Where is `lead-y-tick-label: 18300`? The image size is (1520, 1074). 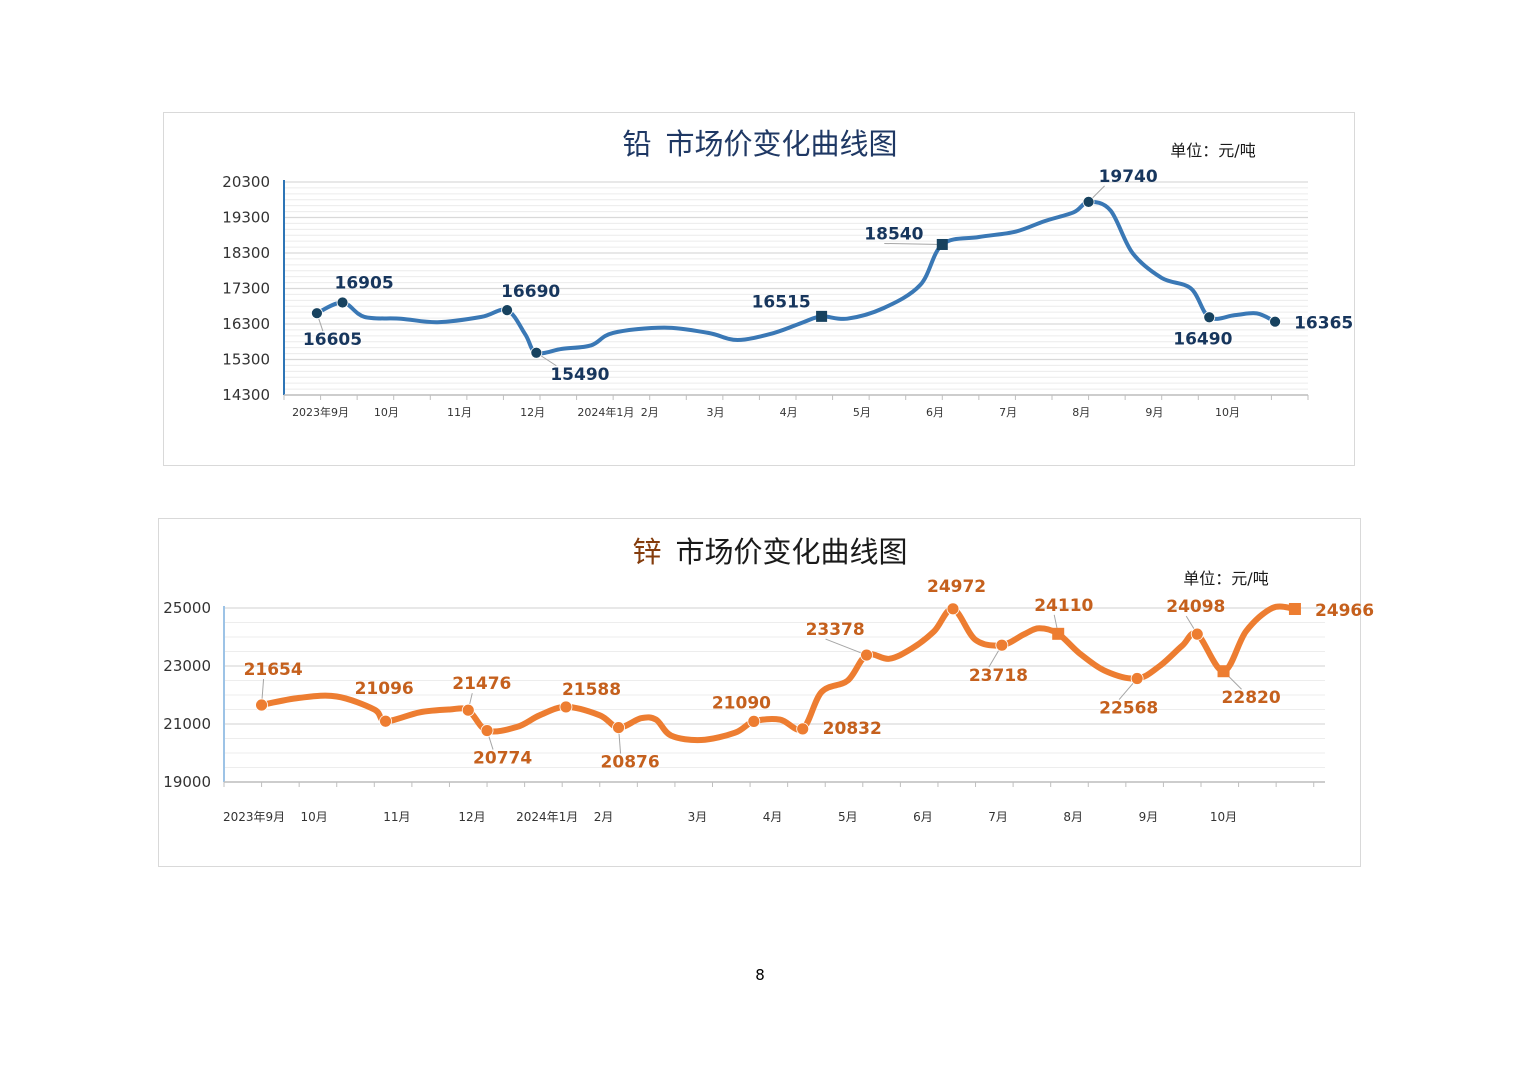 lead-y-tick-label: 18300 is located at coordinates (246, 253).